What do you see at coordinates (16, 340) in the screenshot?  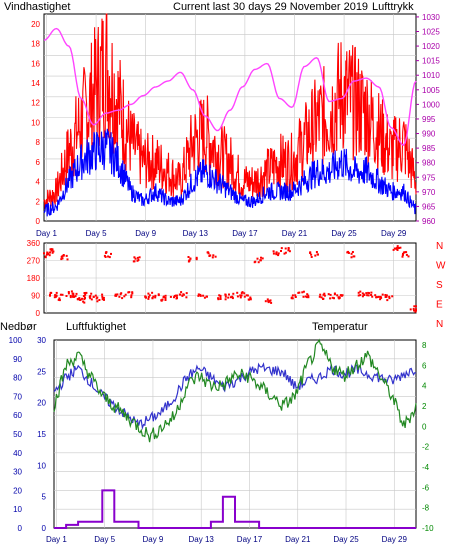 I see `humidity-tick-label: 100` at bounding box center [16, 340].